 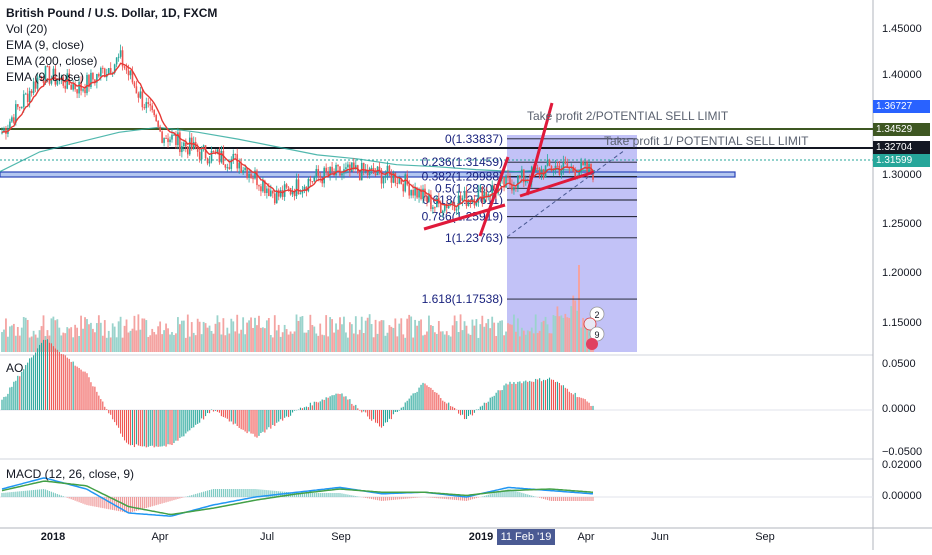 I want to click on crosshair-date-label: 11 Feb '19, so click(x=526, y=537).